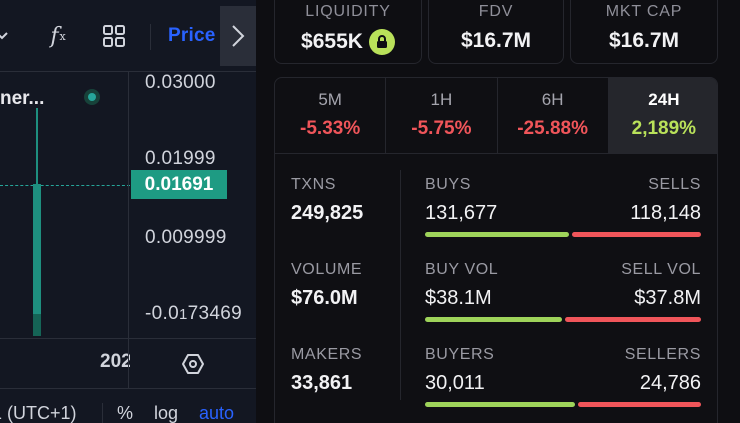 This screenshot has height=423, width=740. I want to click on chart-bottom-bar: 1 (UTC+1) % log auto, so click(128, 405).